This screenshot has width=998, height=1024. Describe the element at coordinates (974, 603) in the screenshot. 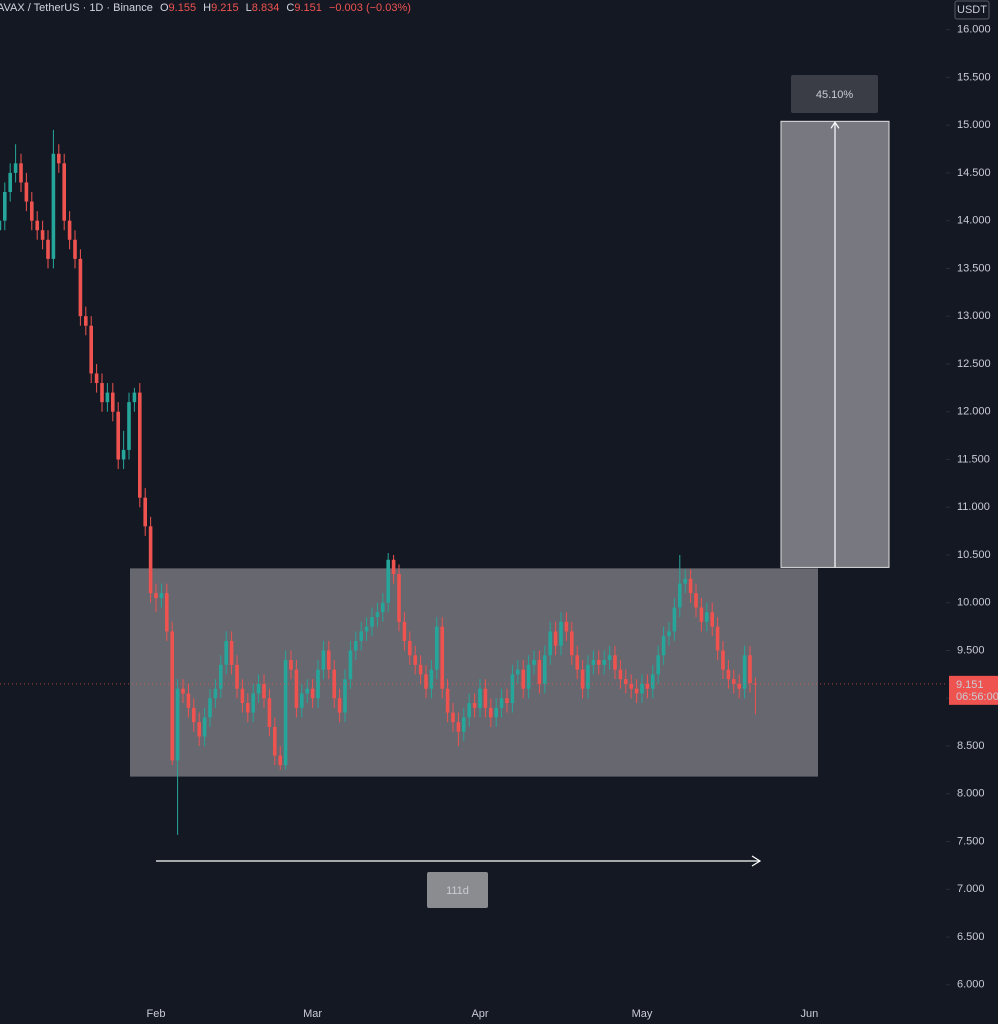

I see `y-tick-label: 10.000` at that location.